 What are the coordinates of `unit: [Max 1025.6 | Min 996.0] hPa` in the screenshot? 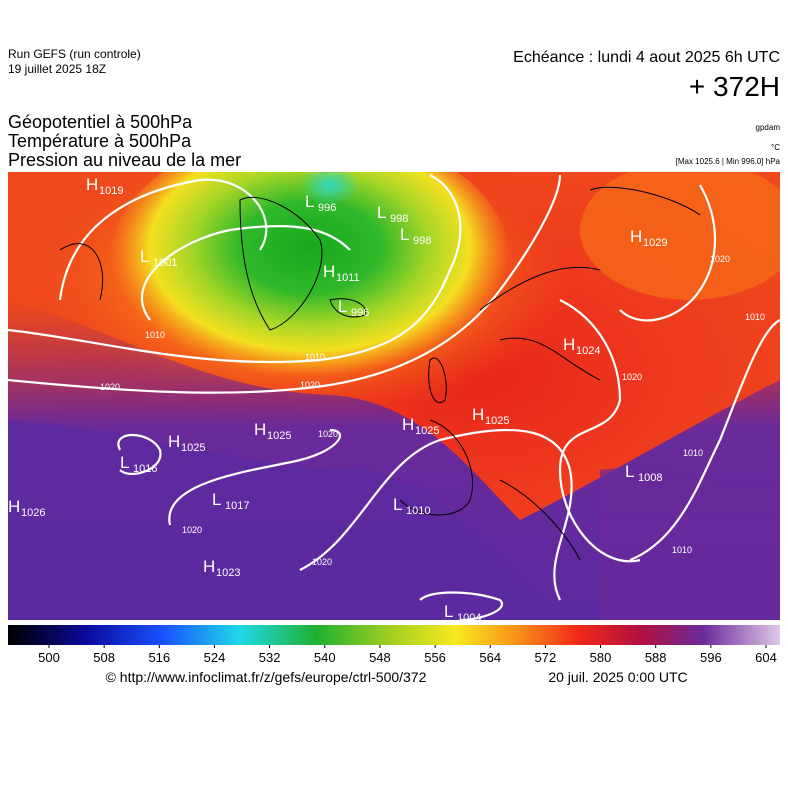 It's located at (728, 161).